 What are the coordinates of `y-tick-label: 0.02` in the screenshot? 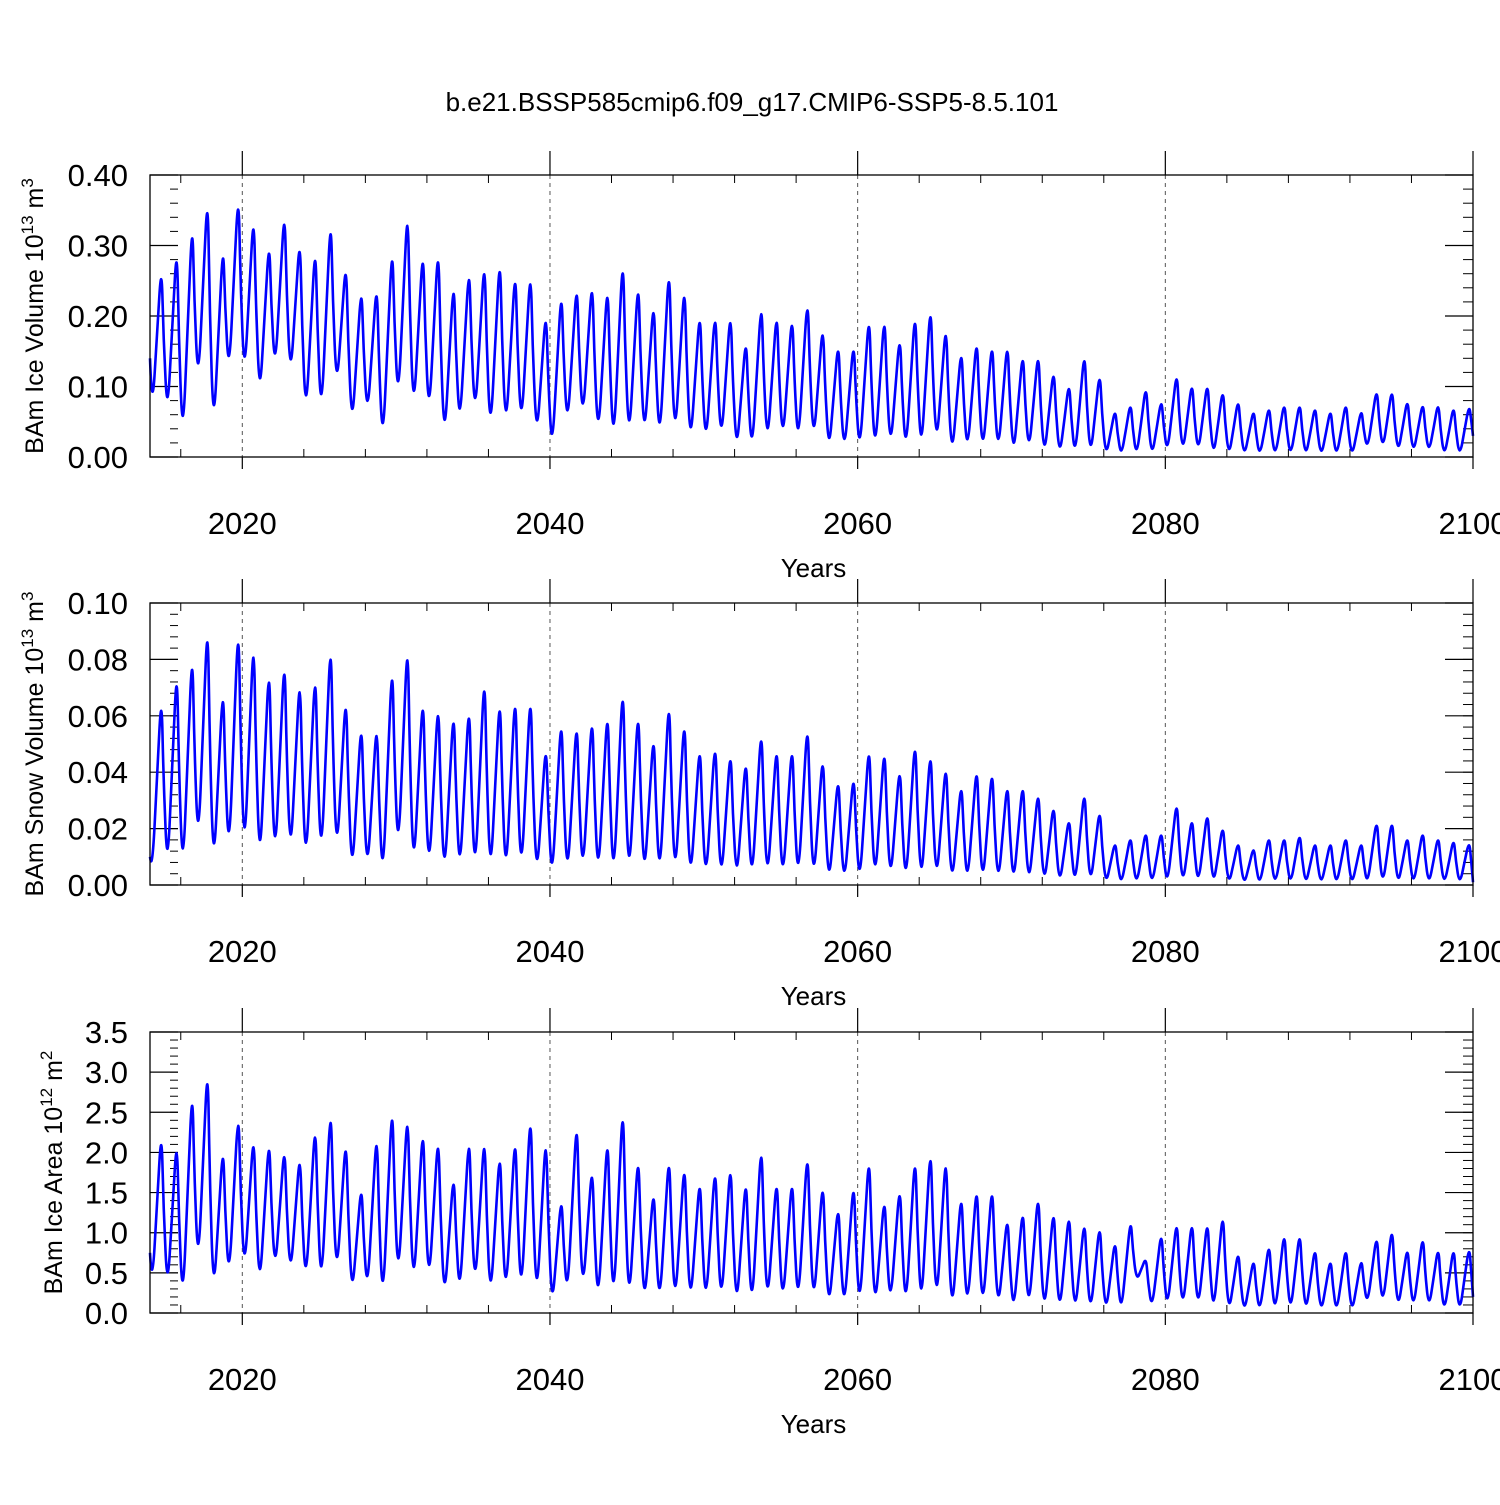 It's located at (98, 829).